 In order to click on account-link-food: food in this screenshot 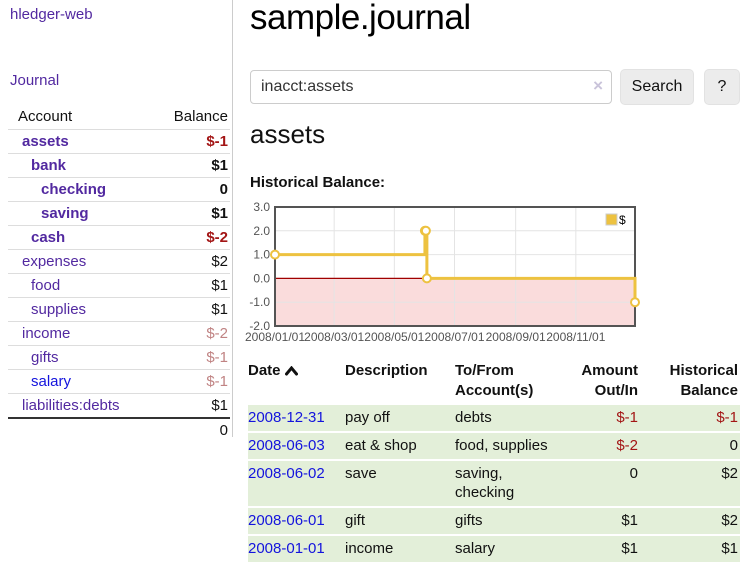, I will do `click(46, 285)`.